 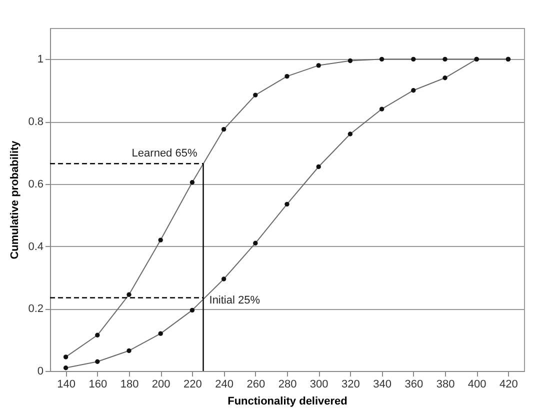 What do you see at coordinates (15, 200) in the screenshot?
I see `y-axis-title: Cumulative probability` at bounding box center [15, 200].